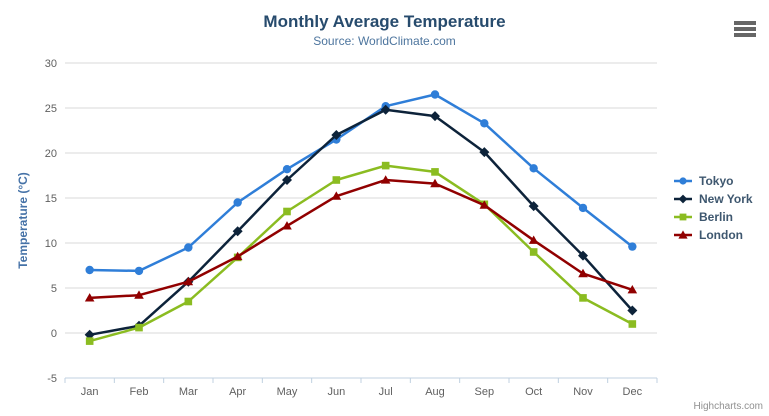  Describe the element at coordinates (51, 244) in the screenshot. I see `y-axis-label: 10` at that location.